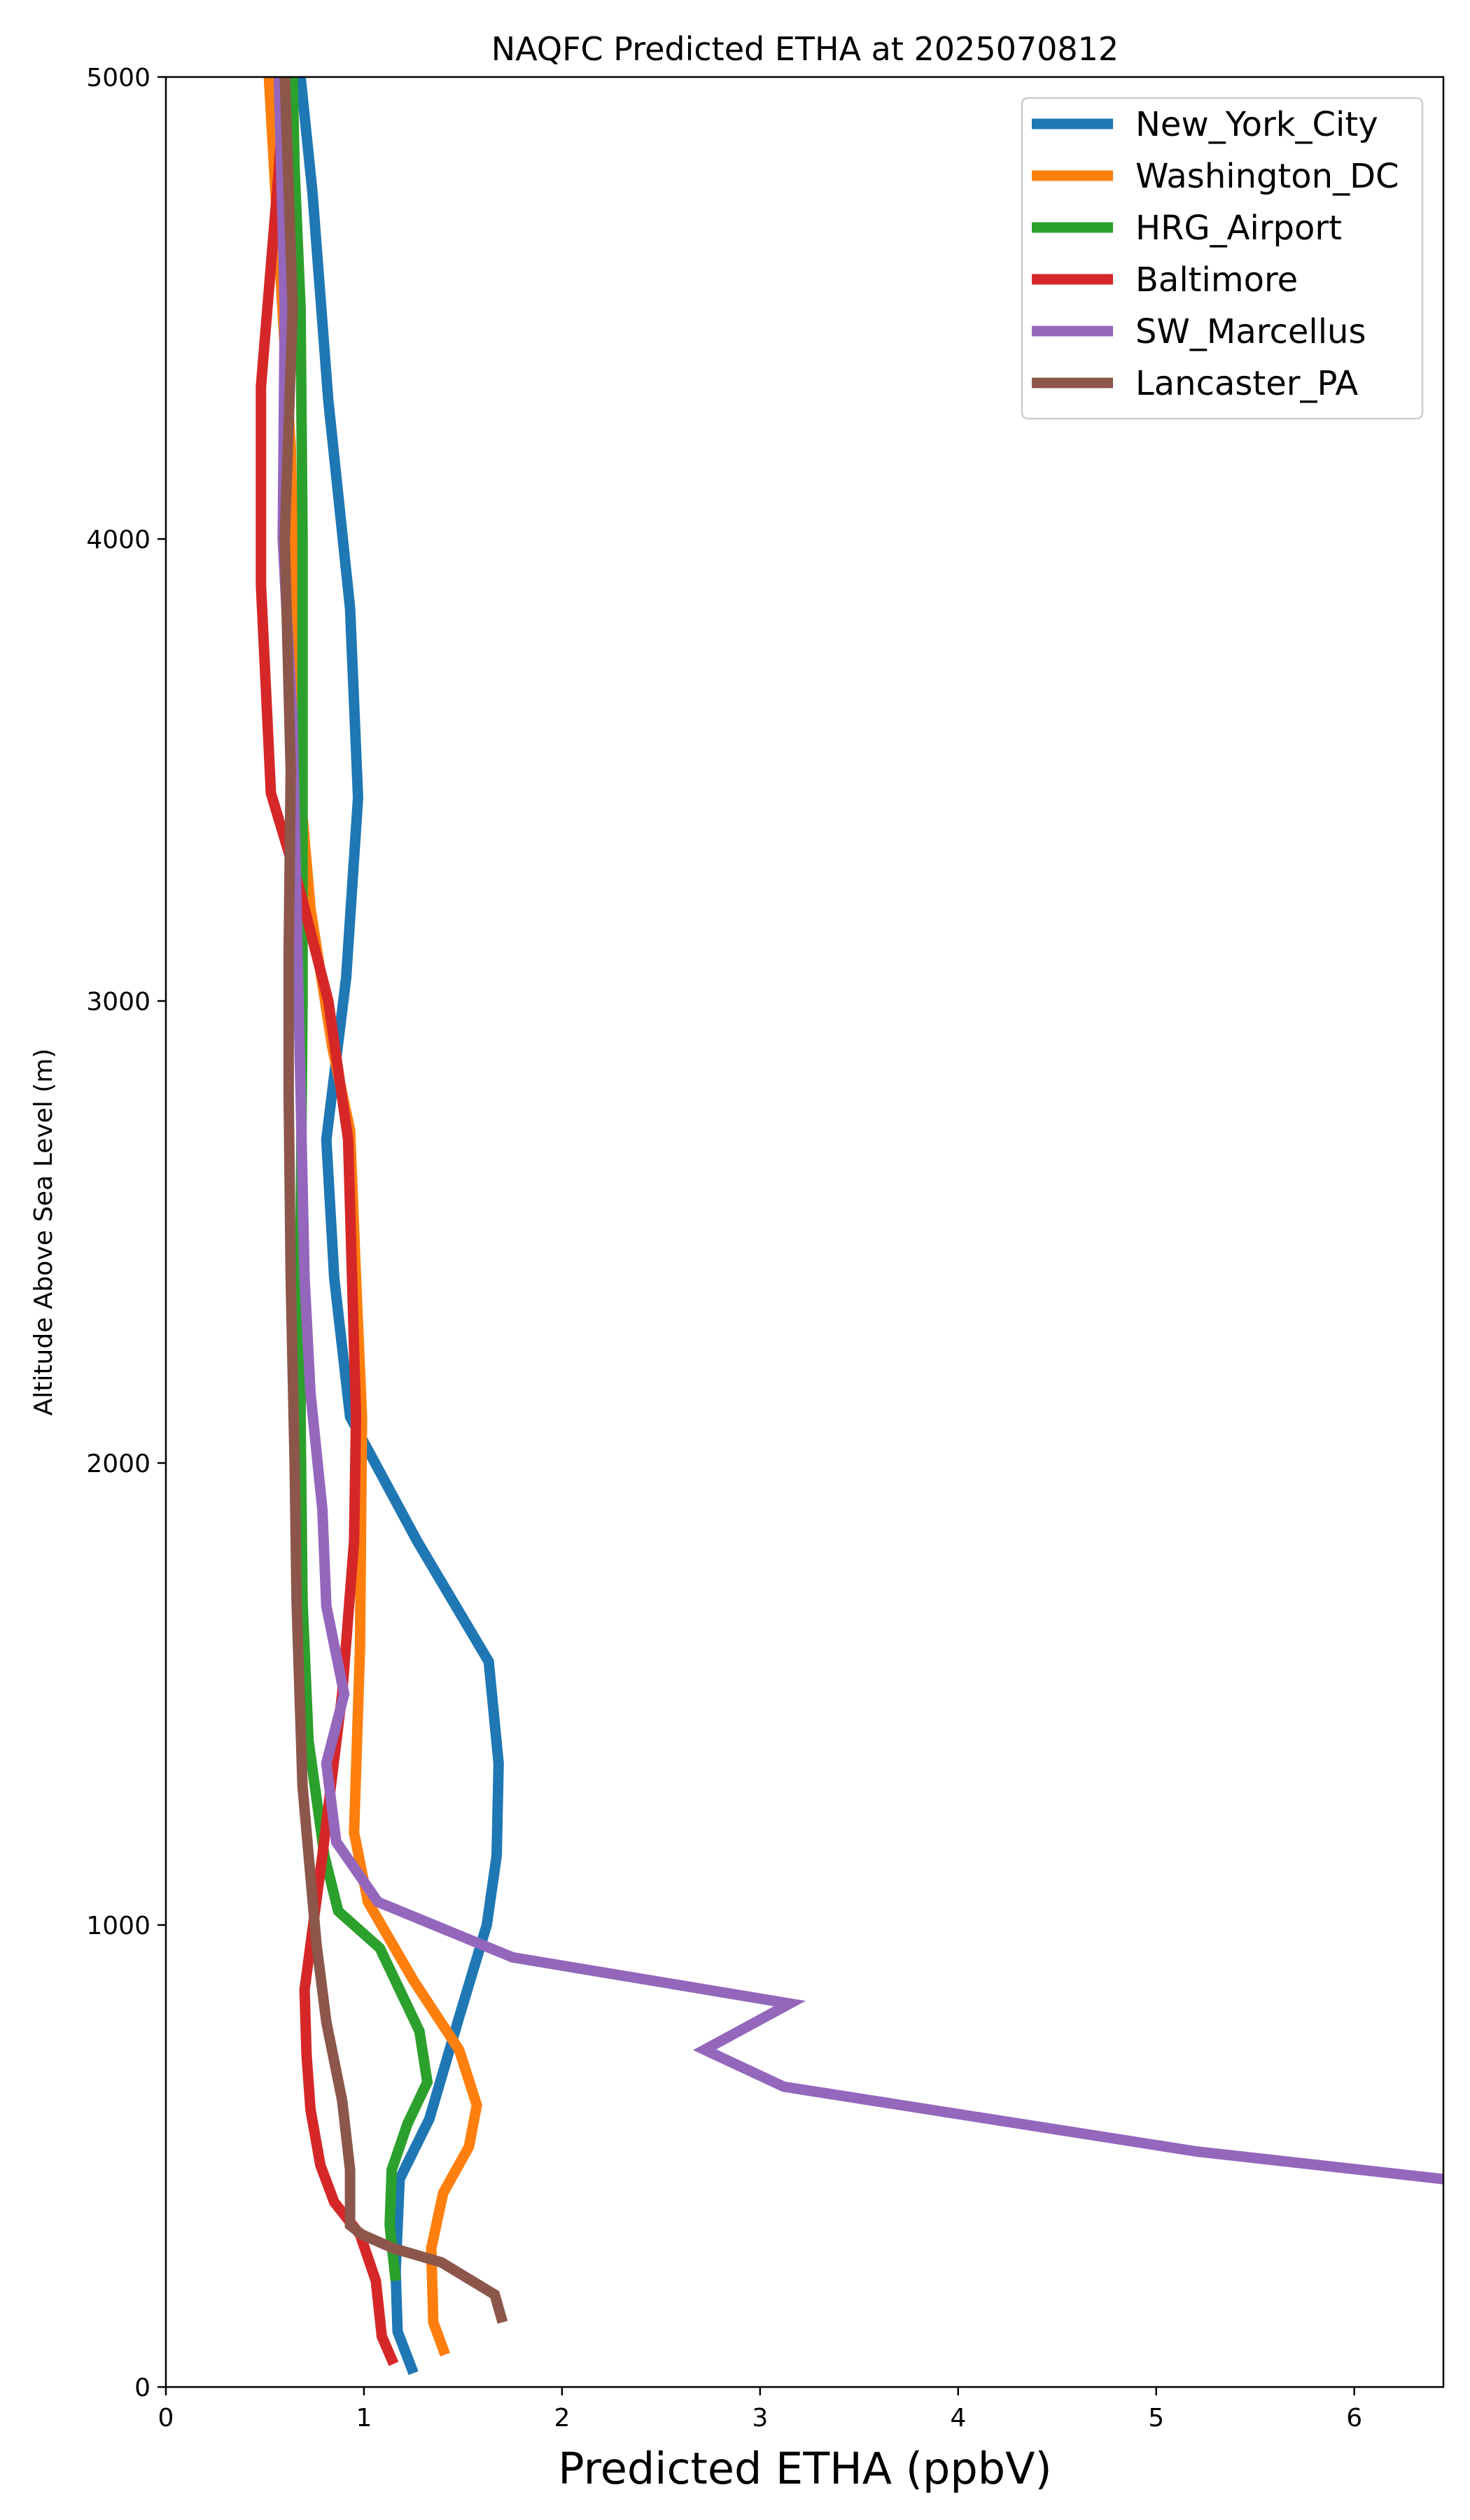  Describe the element at coordinates (118, 78) in the screenshot. I see `y-tick-label: 5000` at that location.